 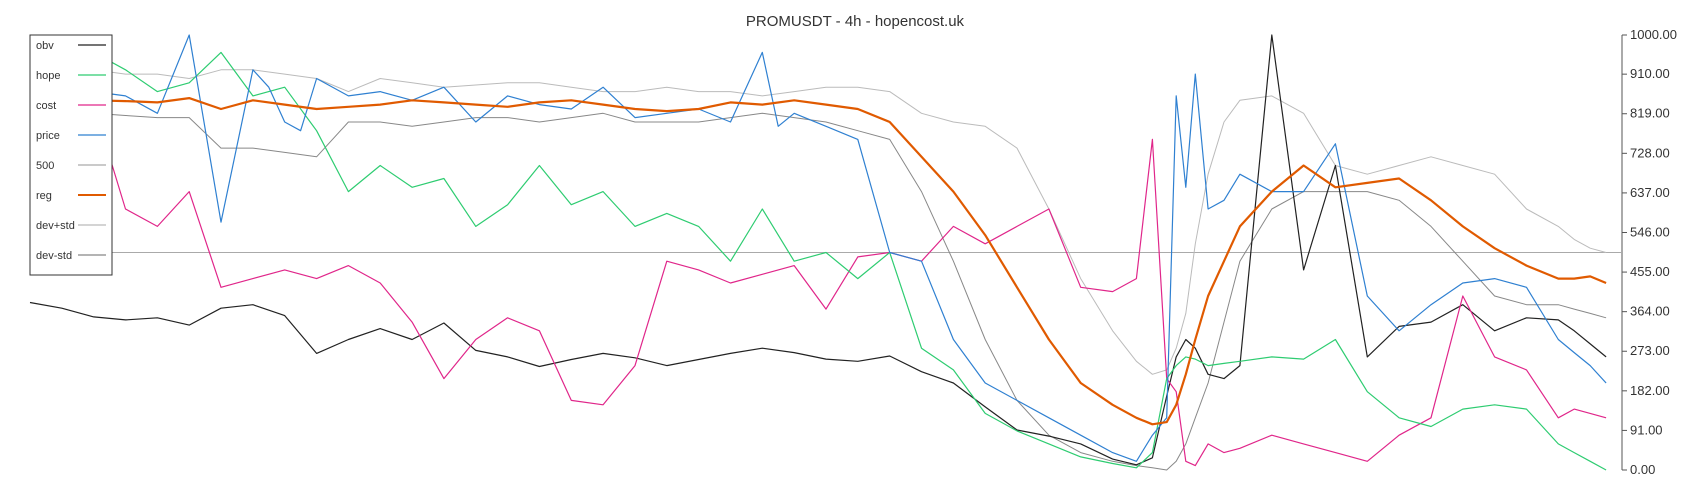 I want to click on y-tick-label: 364.00, so click(x=1650, y=311).